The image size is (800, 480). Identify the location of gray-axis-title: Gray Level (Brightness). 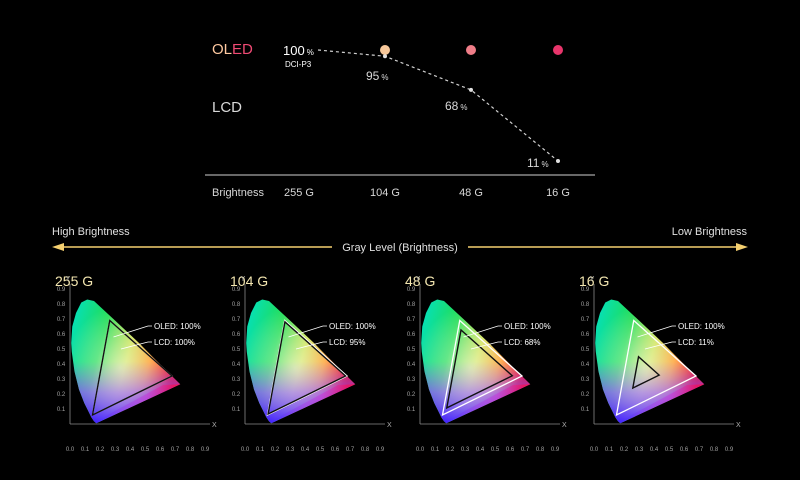
(400, 248).